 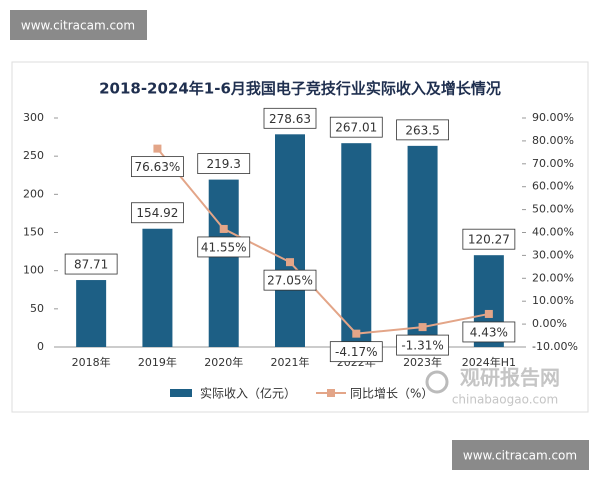 I want to click on y-tick-label: 0, so click(x=40, y=346).